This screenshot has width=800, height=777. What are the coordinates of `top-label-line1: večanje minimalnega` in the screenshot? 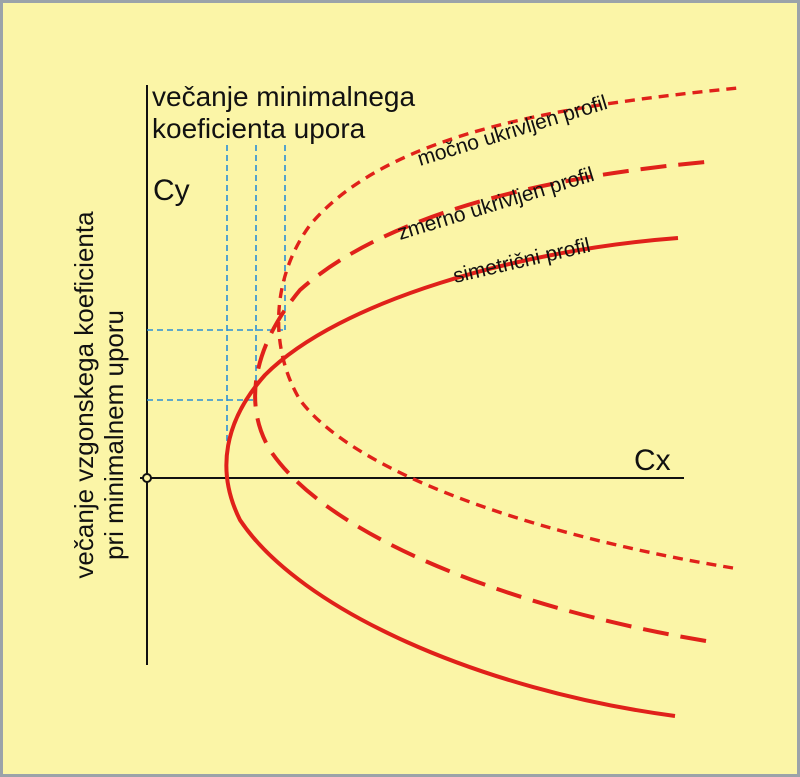 It's located at (283, 96).